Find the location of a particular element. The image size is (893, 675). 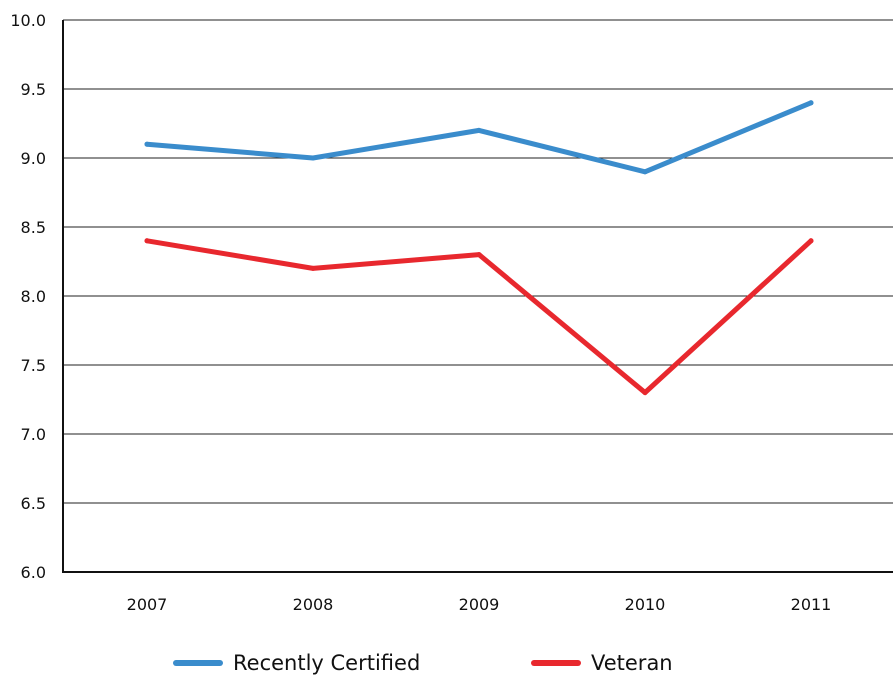

y-axis-tick-labels: 6.0 6.5 7.0 7.5 8.0 8.5 9.0 9.5 10.0 is located at coordinates (28, 296).